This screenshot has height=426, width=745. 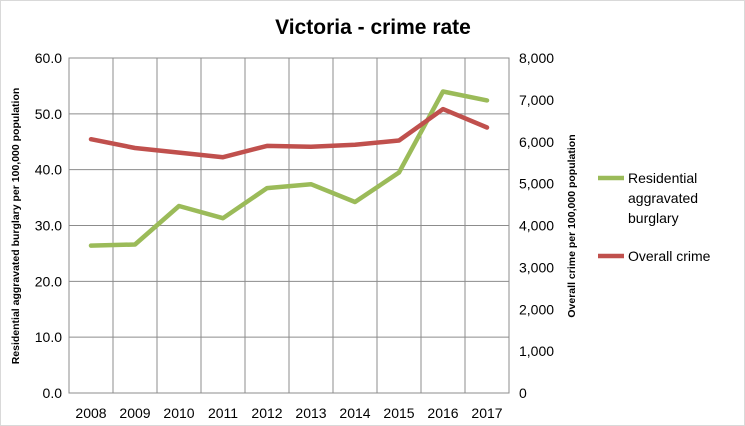 I want to click on left-tick-label: 0.0, so click(x=53, y=393).